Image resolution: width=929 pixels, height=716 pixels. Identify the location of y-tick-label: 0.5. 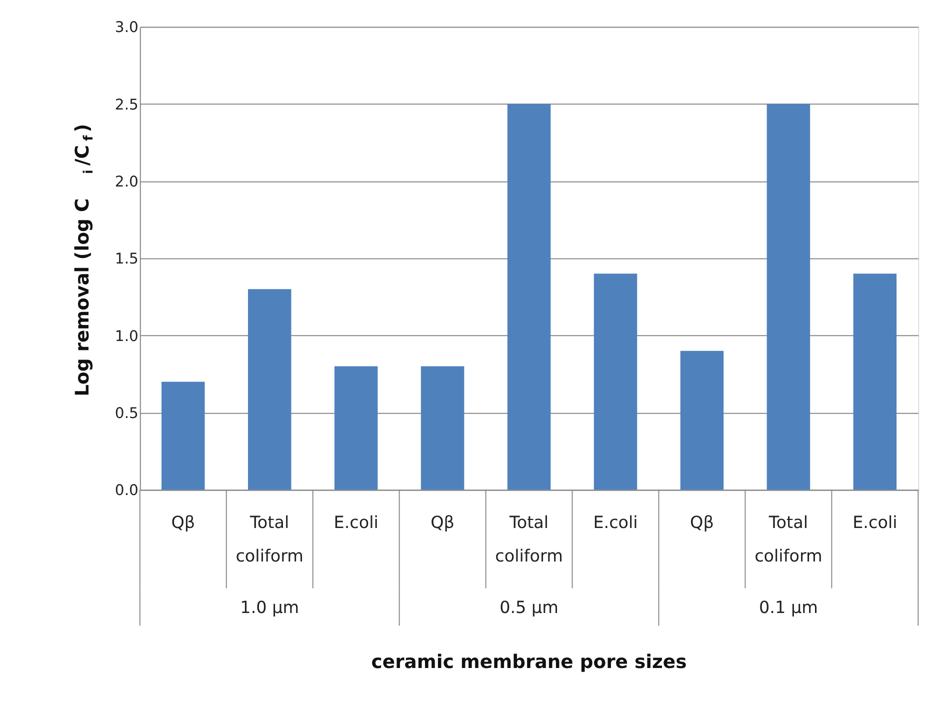
(126, 413).